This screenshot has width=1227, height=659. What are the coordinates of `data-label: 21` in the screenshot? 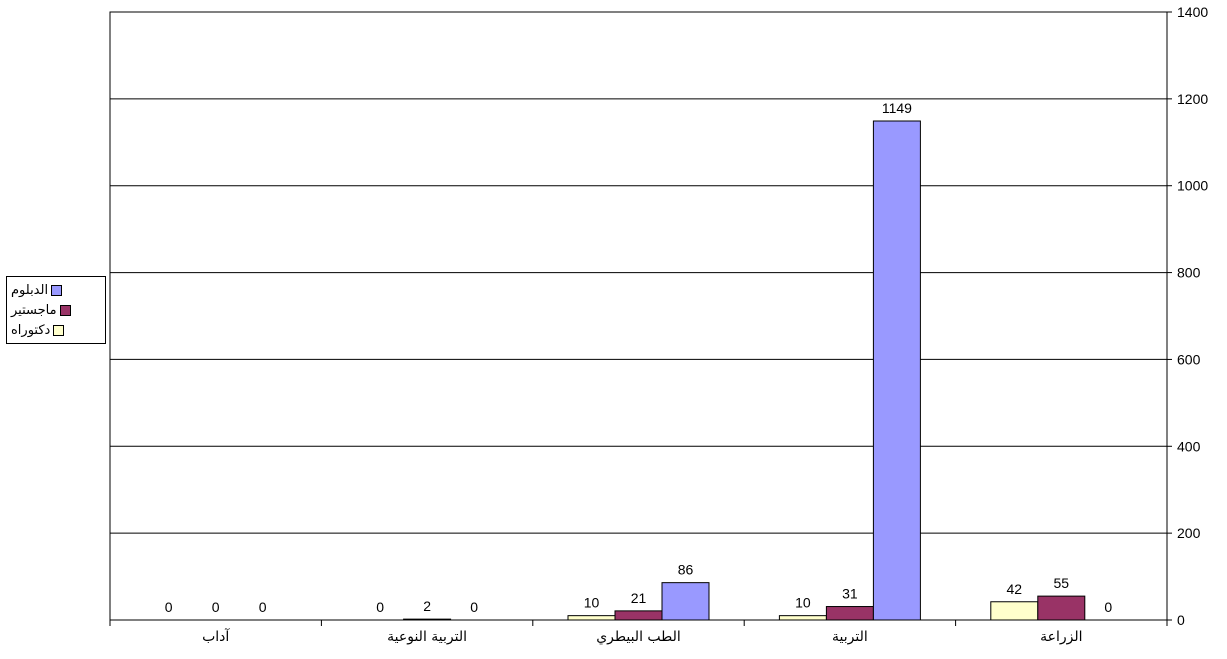 It's located at (639, 598).